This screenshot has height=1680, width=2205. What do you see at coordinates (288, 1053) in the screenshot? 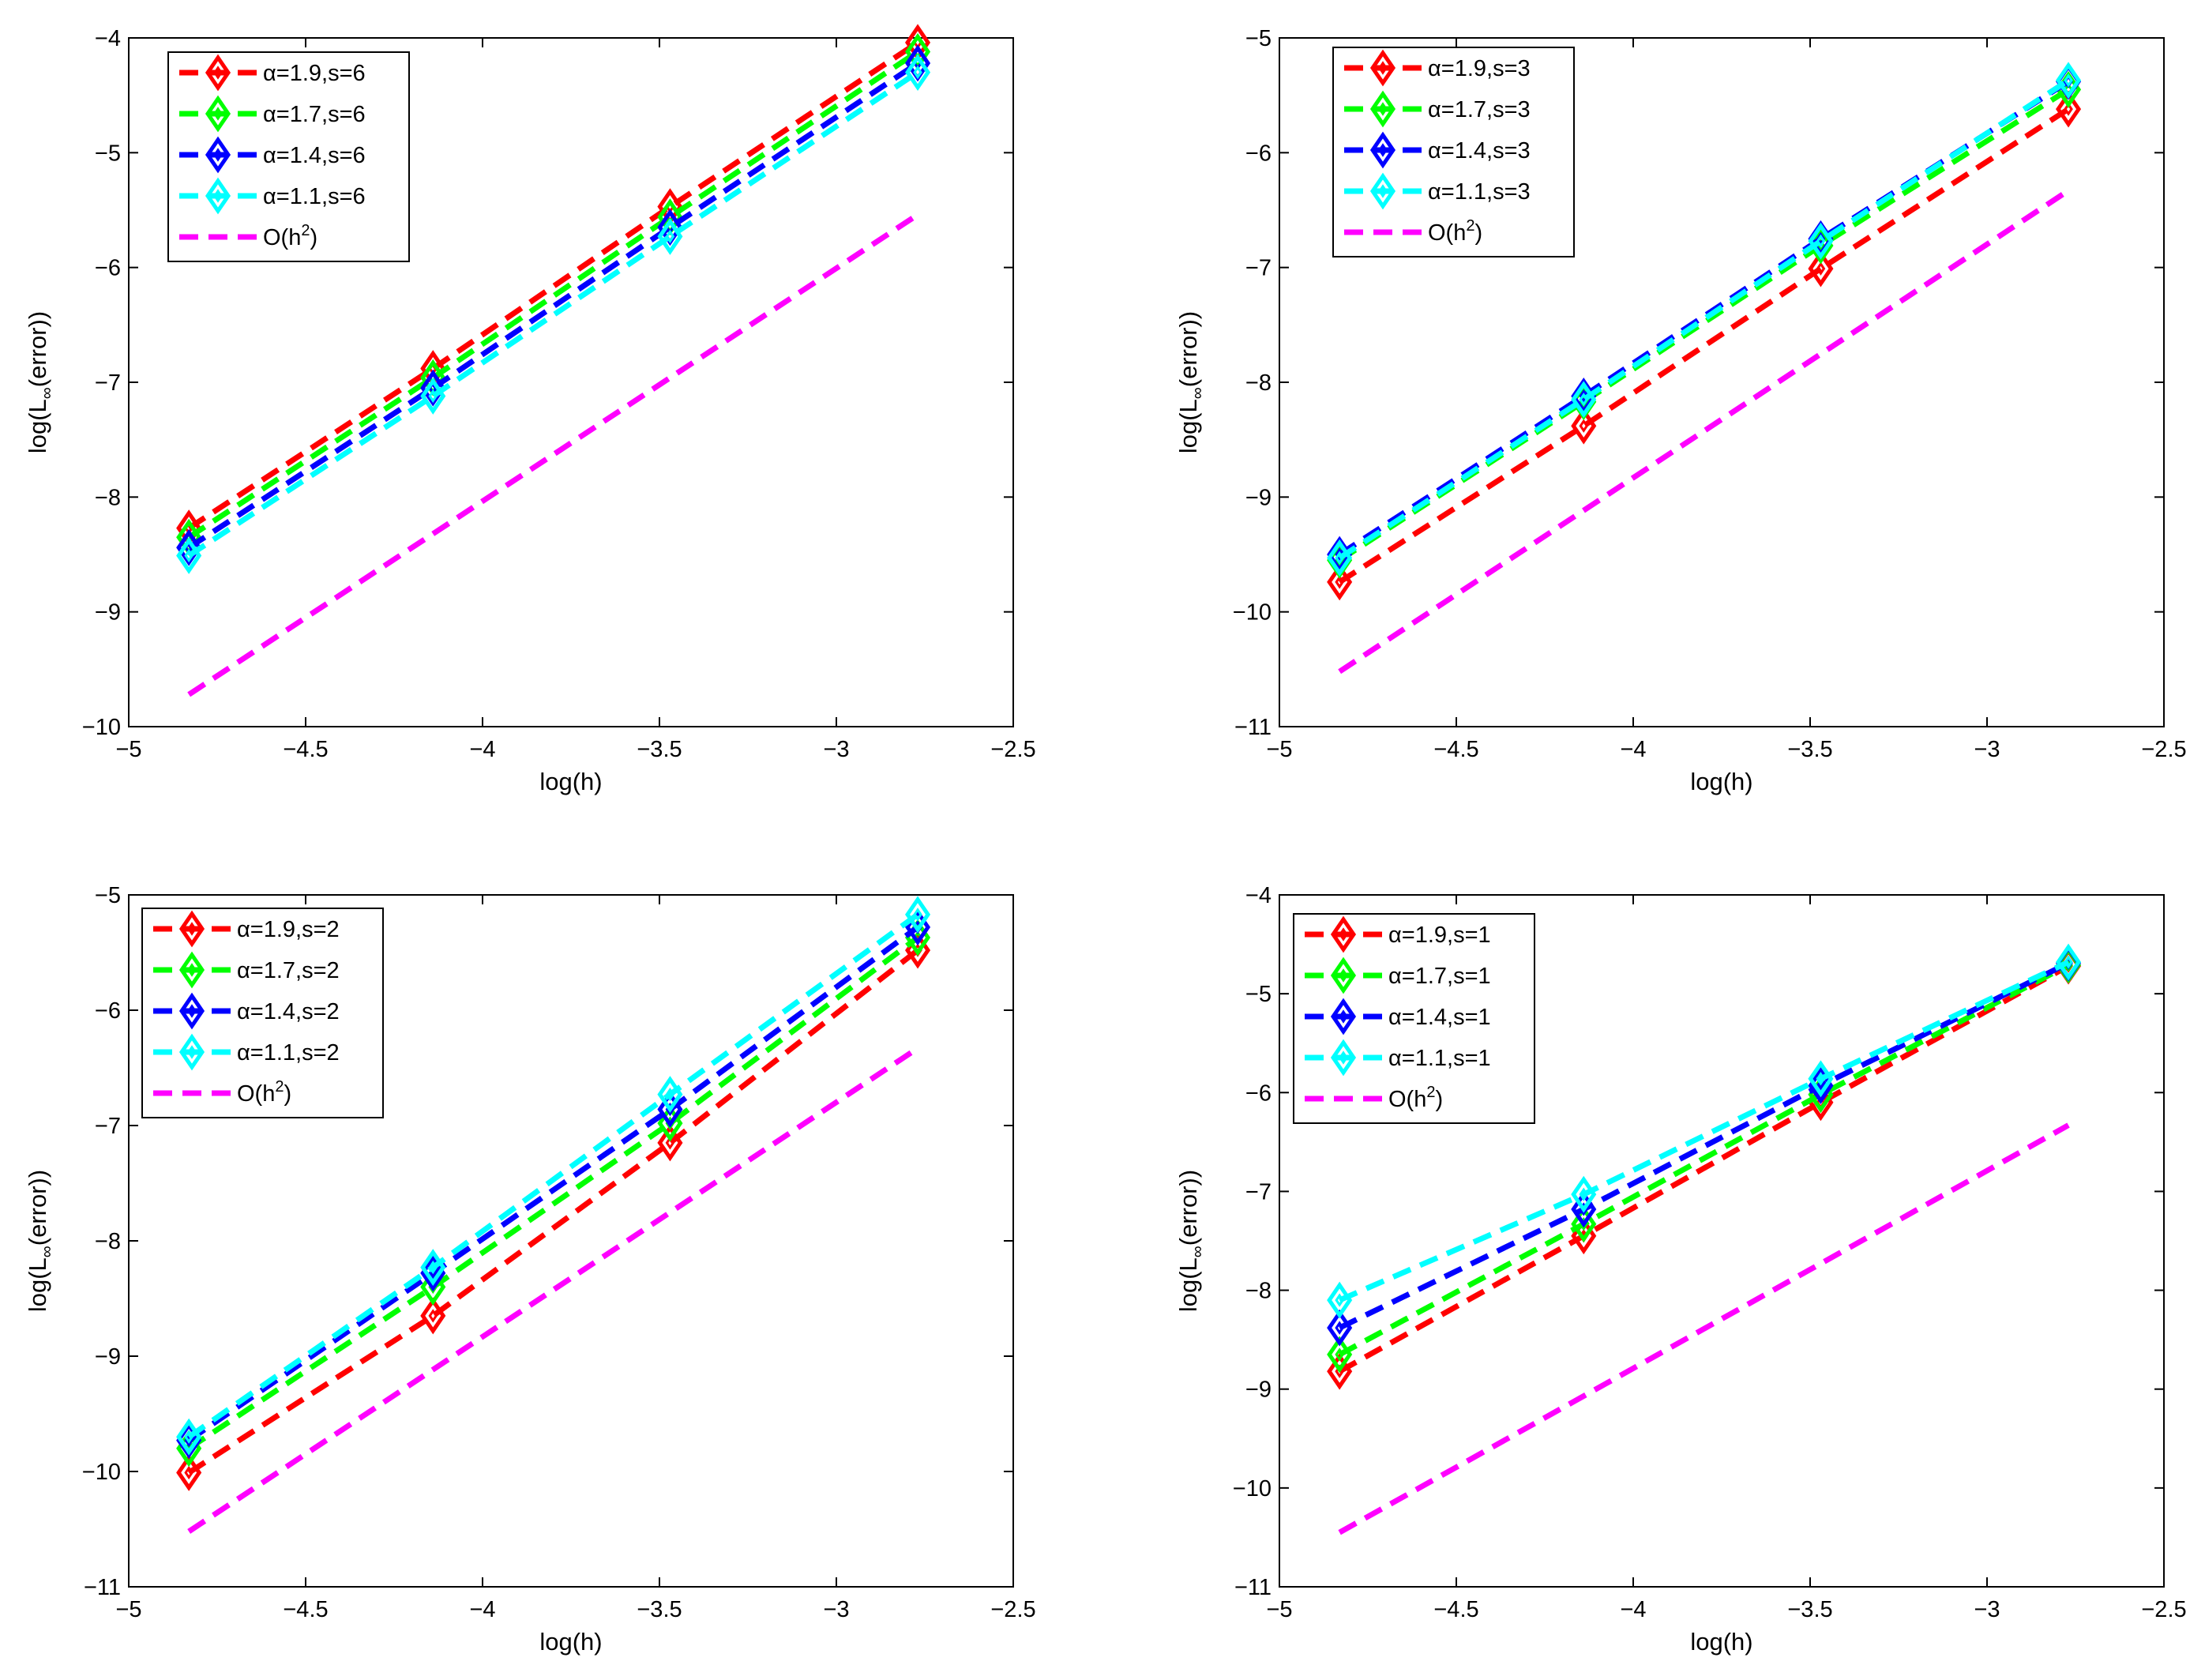
I see `legend-label-4: α=1.1,s=2` at bounding box center [288, 1053].